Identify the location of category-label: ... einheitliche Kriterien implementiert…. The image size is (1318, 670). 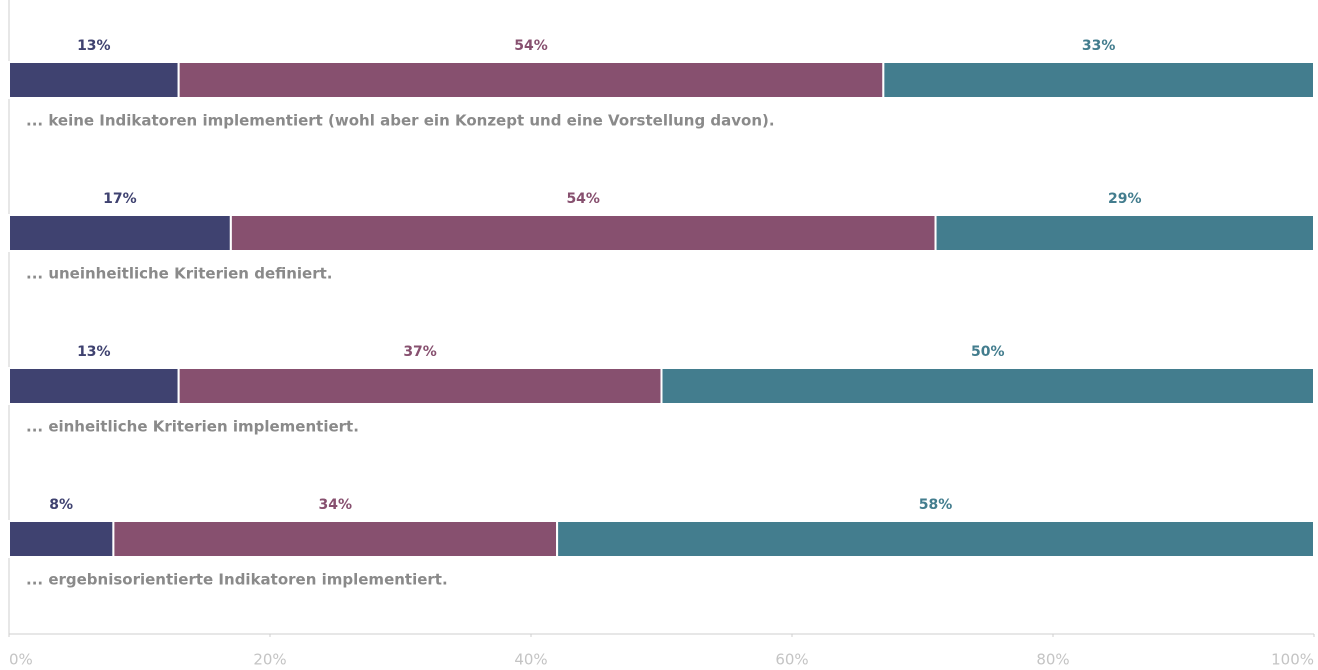
(192, 427).